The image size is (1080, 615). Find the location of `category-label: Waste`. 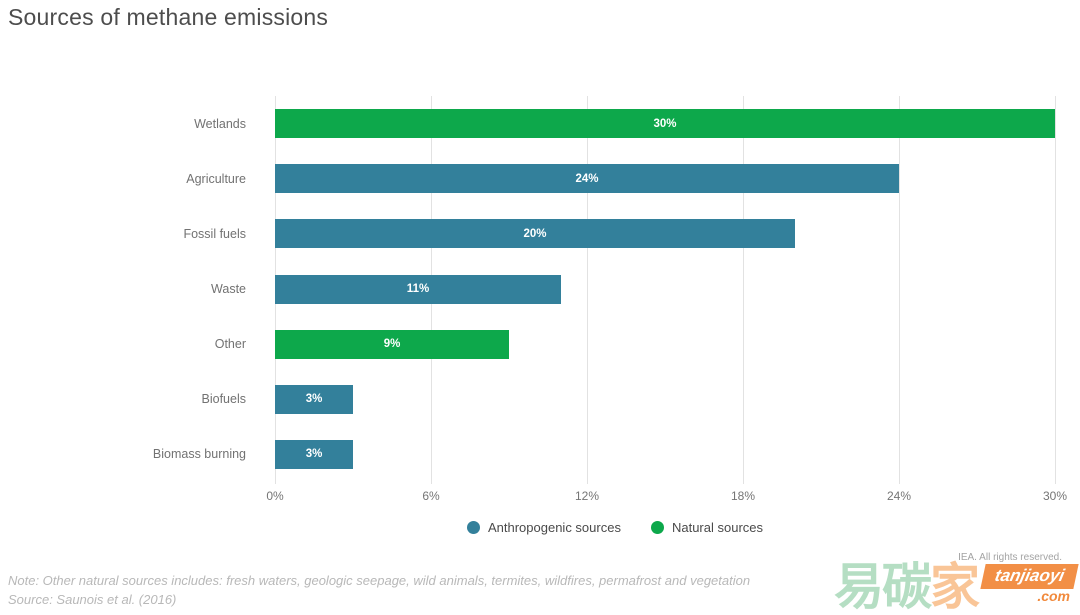

category-label: Waste is located at coordinates (228, 289).